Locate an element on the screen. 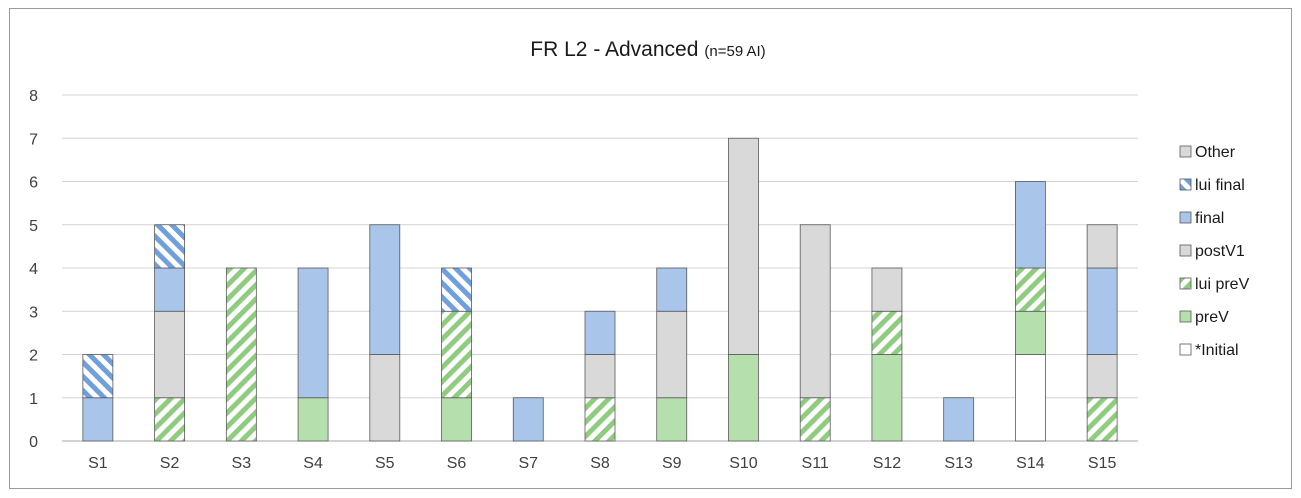 The width and height of the screenshot is (1301, 498). x-tick-label: S1 is located at coordinates (98, 463).